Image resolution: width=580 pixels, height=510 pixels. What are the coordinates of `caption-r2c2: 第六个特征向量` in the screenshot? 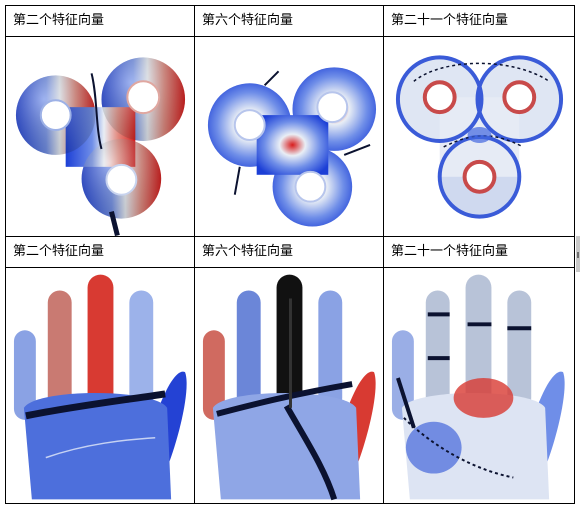 It's located at (289, 252).